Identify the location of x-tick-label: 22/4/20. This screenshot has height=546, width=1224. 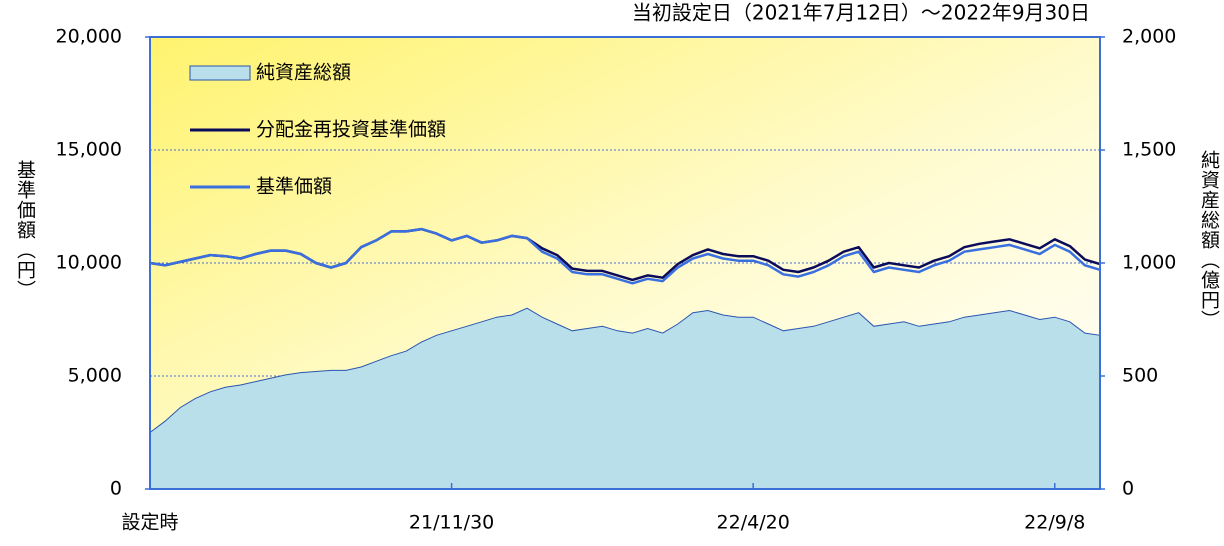
(753, 523).